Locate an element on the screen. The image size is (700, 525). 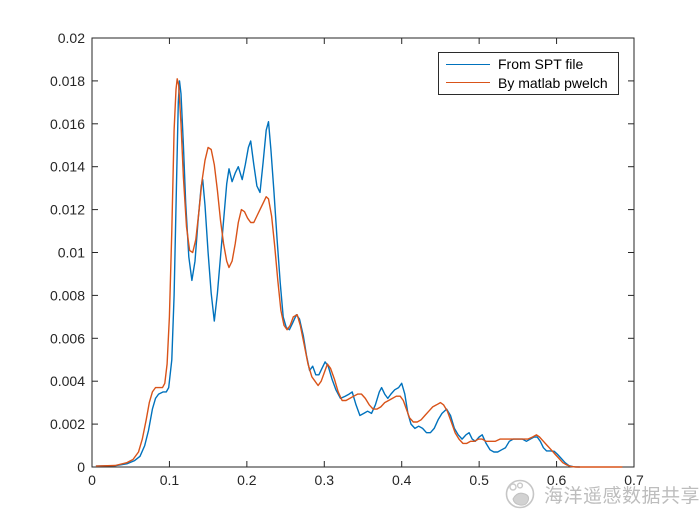
legend-item-pwelch: By matlab pwelch is located at coordinates (528, 83).